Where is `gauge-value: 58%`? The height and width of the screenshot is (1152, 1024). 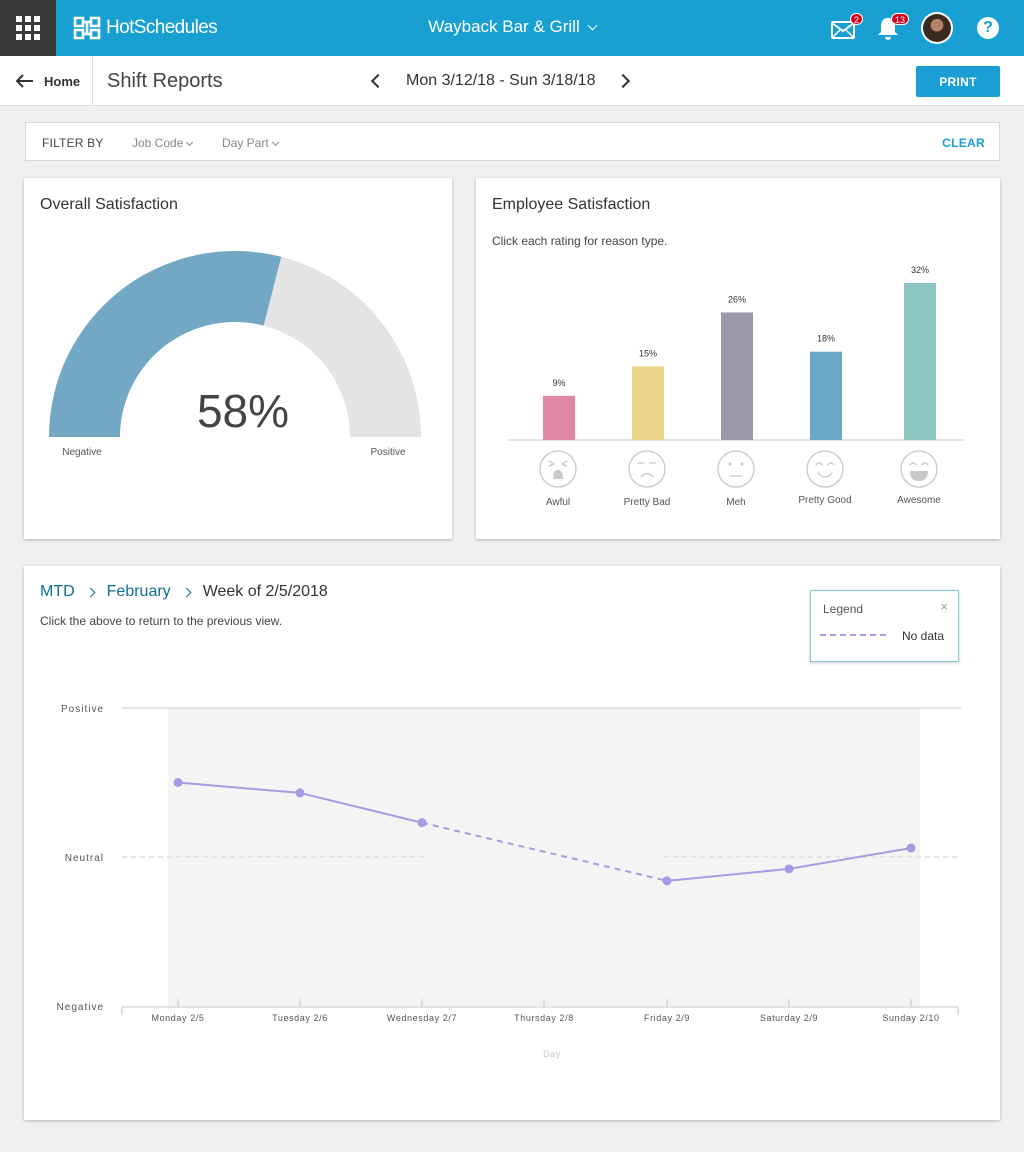
gauge-value: 58% is located at coordinates (243, 411).